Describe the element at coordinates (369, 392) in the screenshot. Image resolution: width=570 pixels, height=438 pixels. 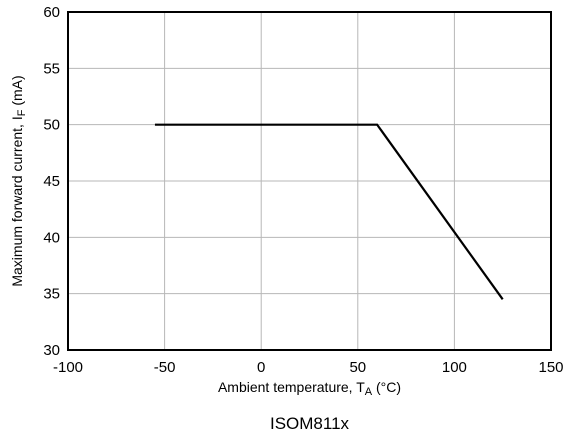
I see `x-axis-title-subscript: A` at that location.